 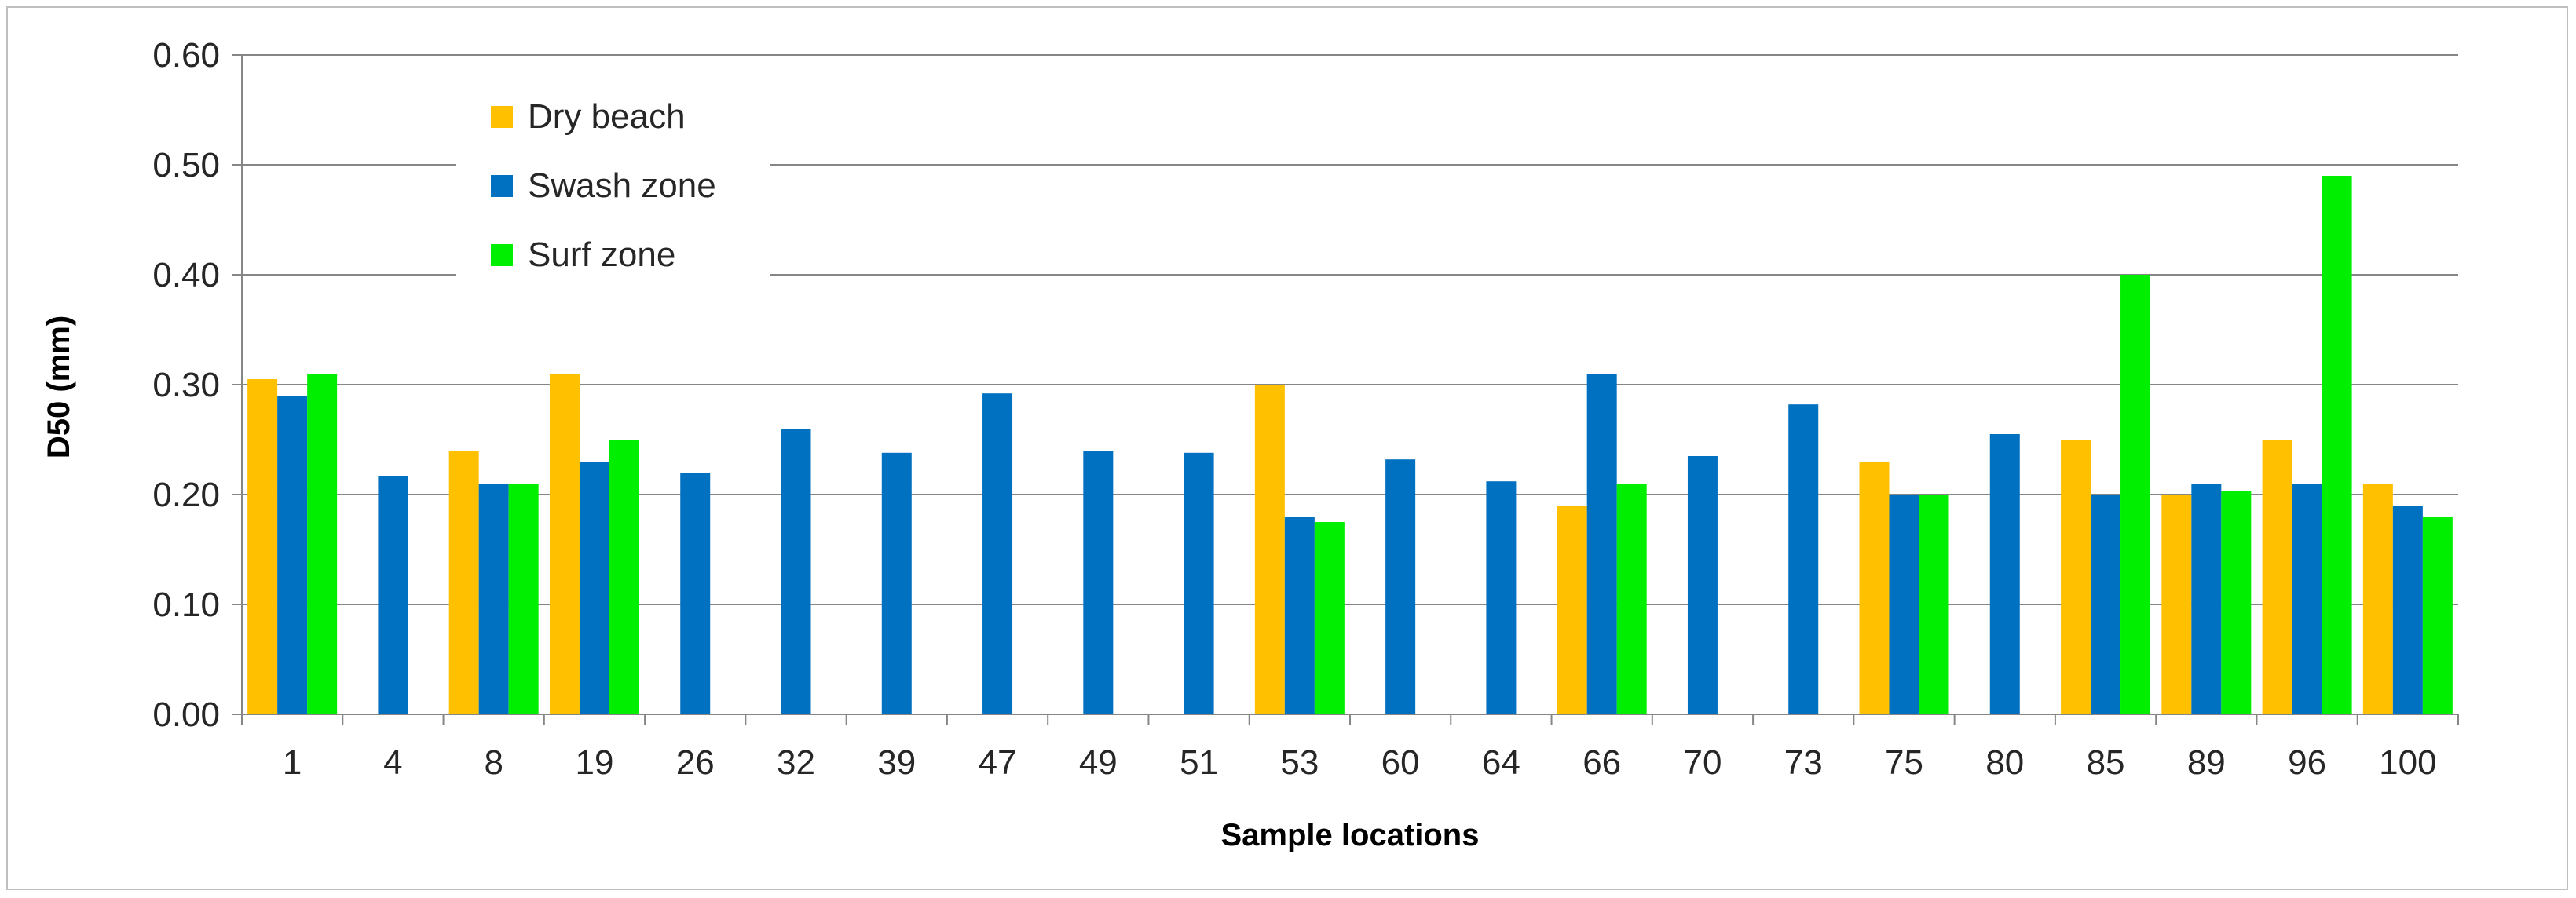 What do you see at coordinates (594, 762) in the screenshot?
I see `x-tick-label: 19` at bounding box center [594, 762].